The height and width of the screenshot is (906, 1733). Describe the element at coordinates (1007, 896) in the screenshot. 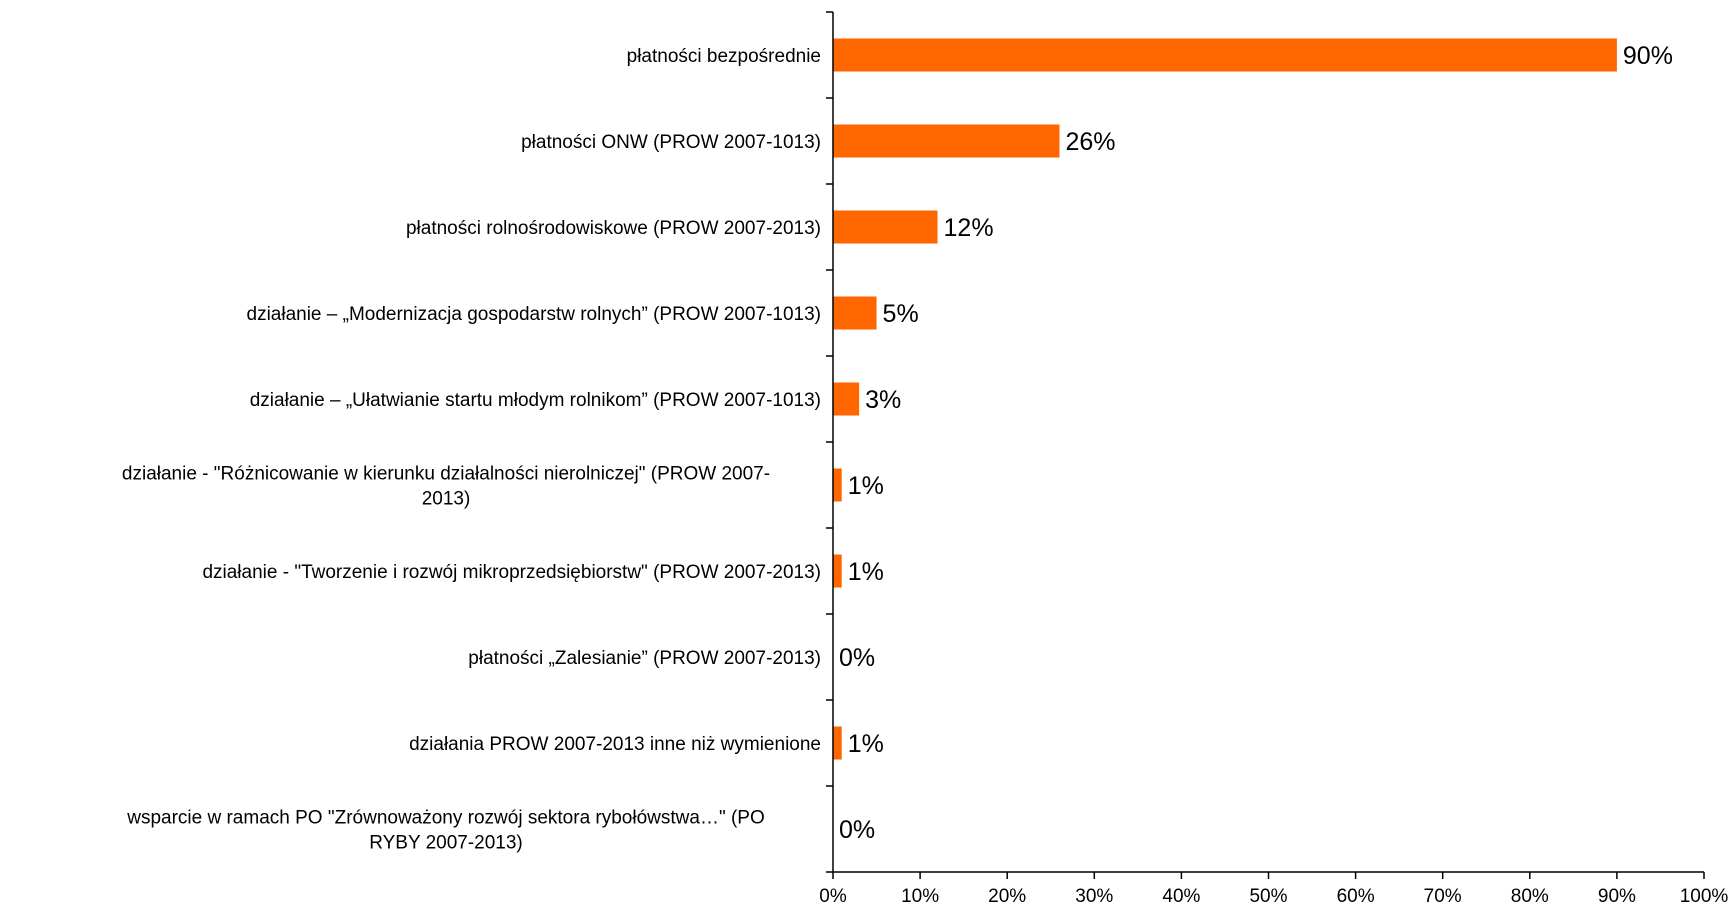

I see `x-tick-label: 20%` at that location.